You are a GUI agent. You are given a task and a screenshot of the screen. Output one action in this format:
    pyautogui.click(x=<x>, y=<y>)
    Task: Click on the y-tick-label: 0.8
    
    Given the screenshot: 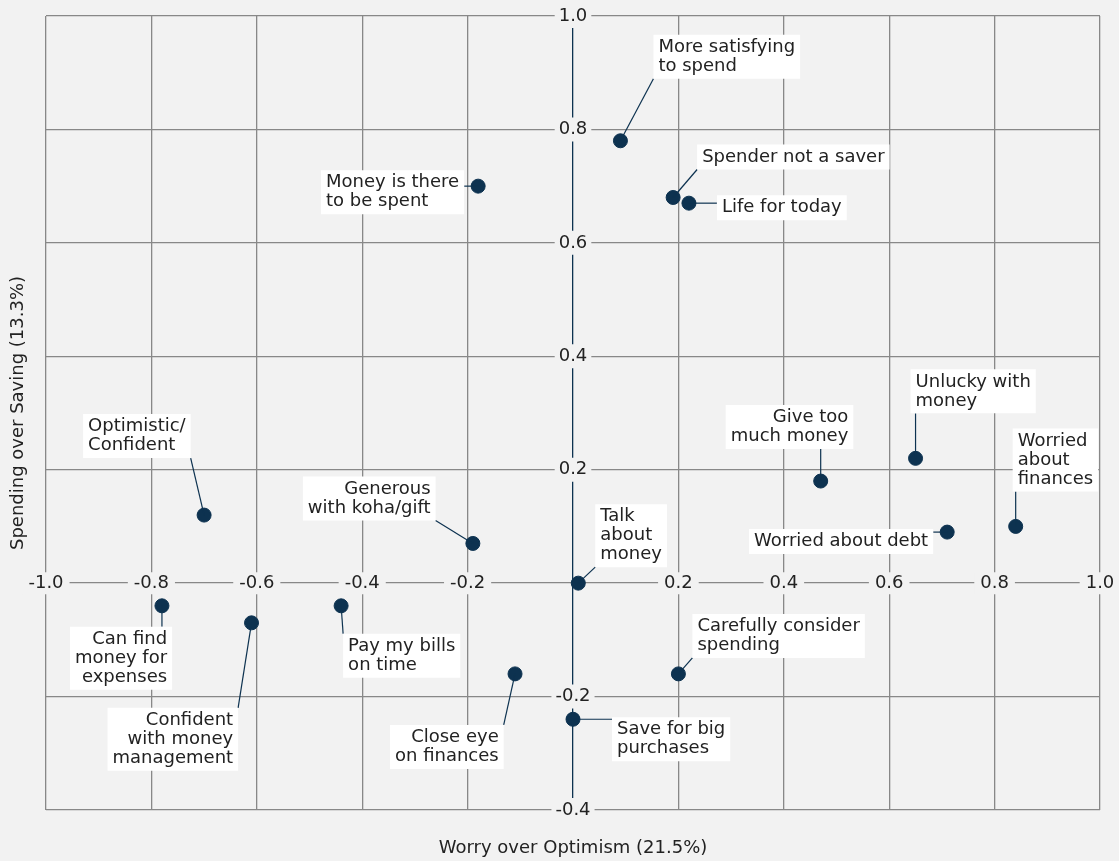 What is the action you would take?
    pyautogui.click(x=573, y=128)
    